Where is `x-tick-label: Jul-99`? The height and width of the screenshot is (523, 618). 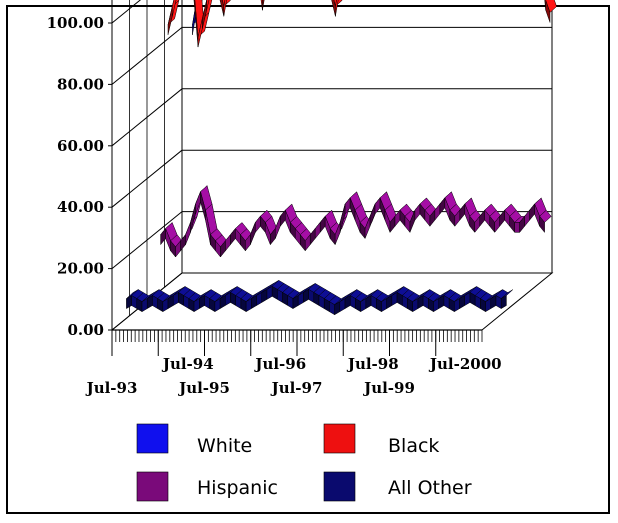 x-tick-label: Jul-99 is located at coordinates (388, 388).